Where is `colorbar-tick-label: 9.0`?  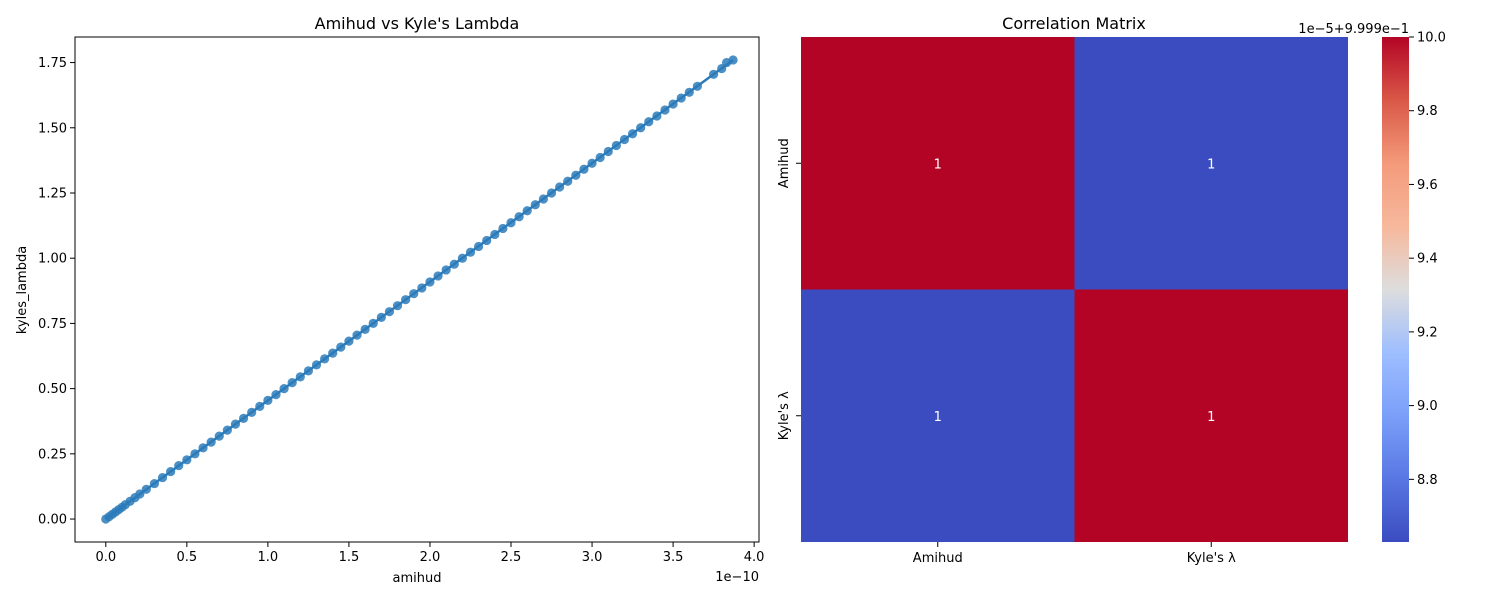 colorbar-tick-label: 9.0 is located at coordinates (1427, 406).